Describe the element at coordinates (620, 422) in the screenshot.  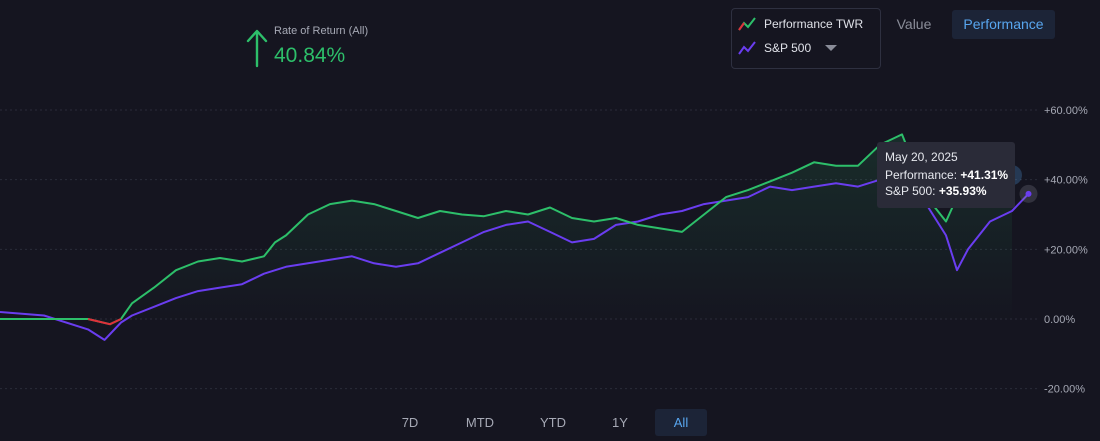
I see `range-1y: 1Y` at that location.